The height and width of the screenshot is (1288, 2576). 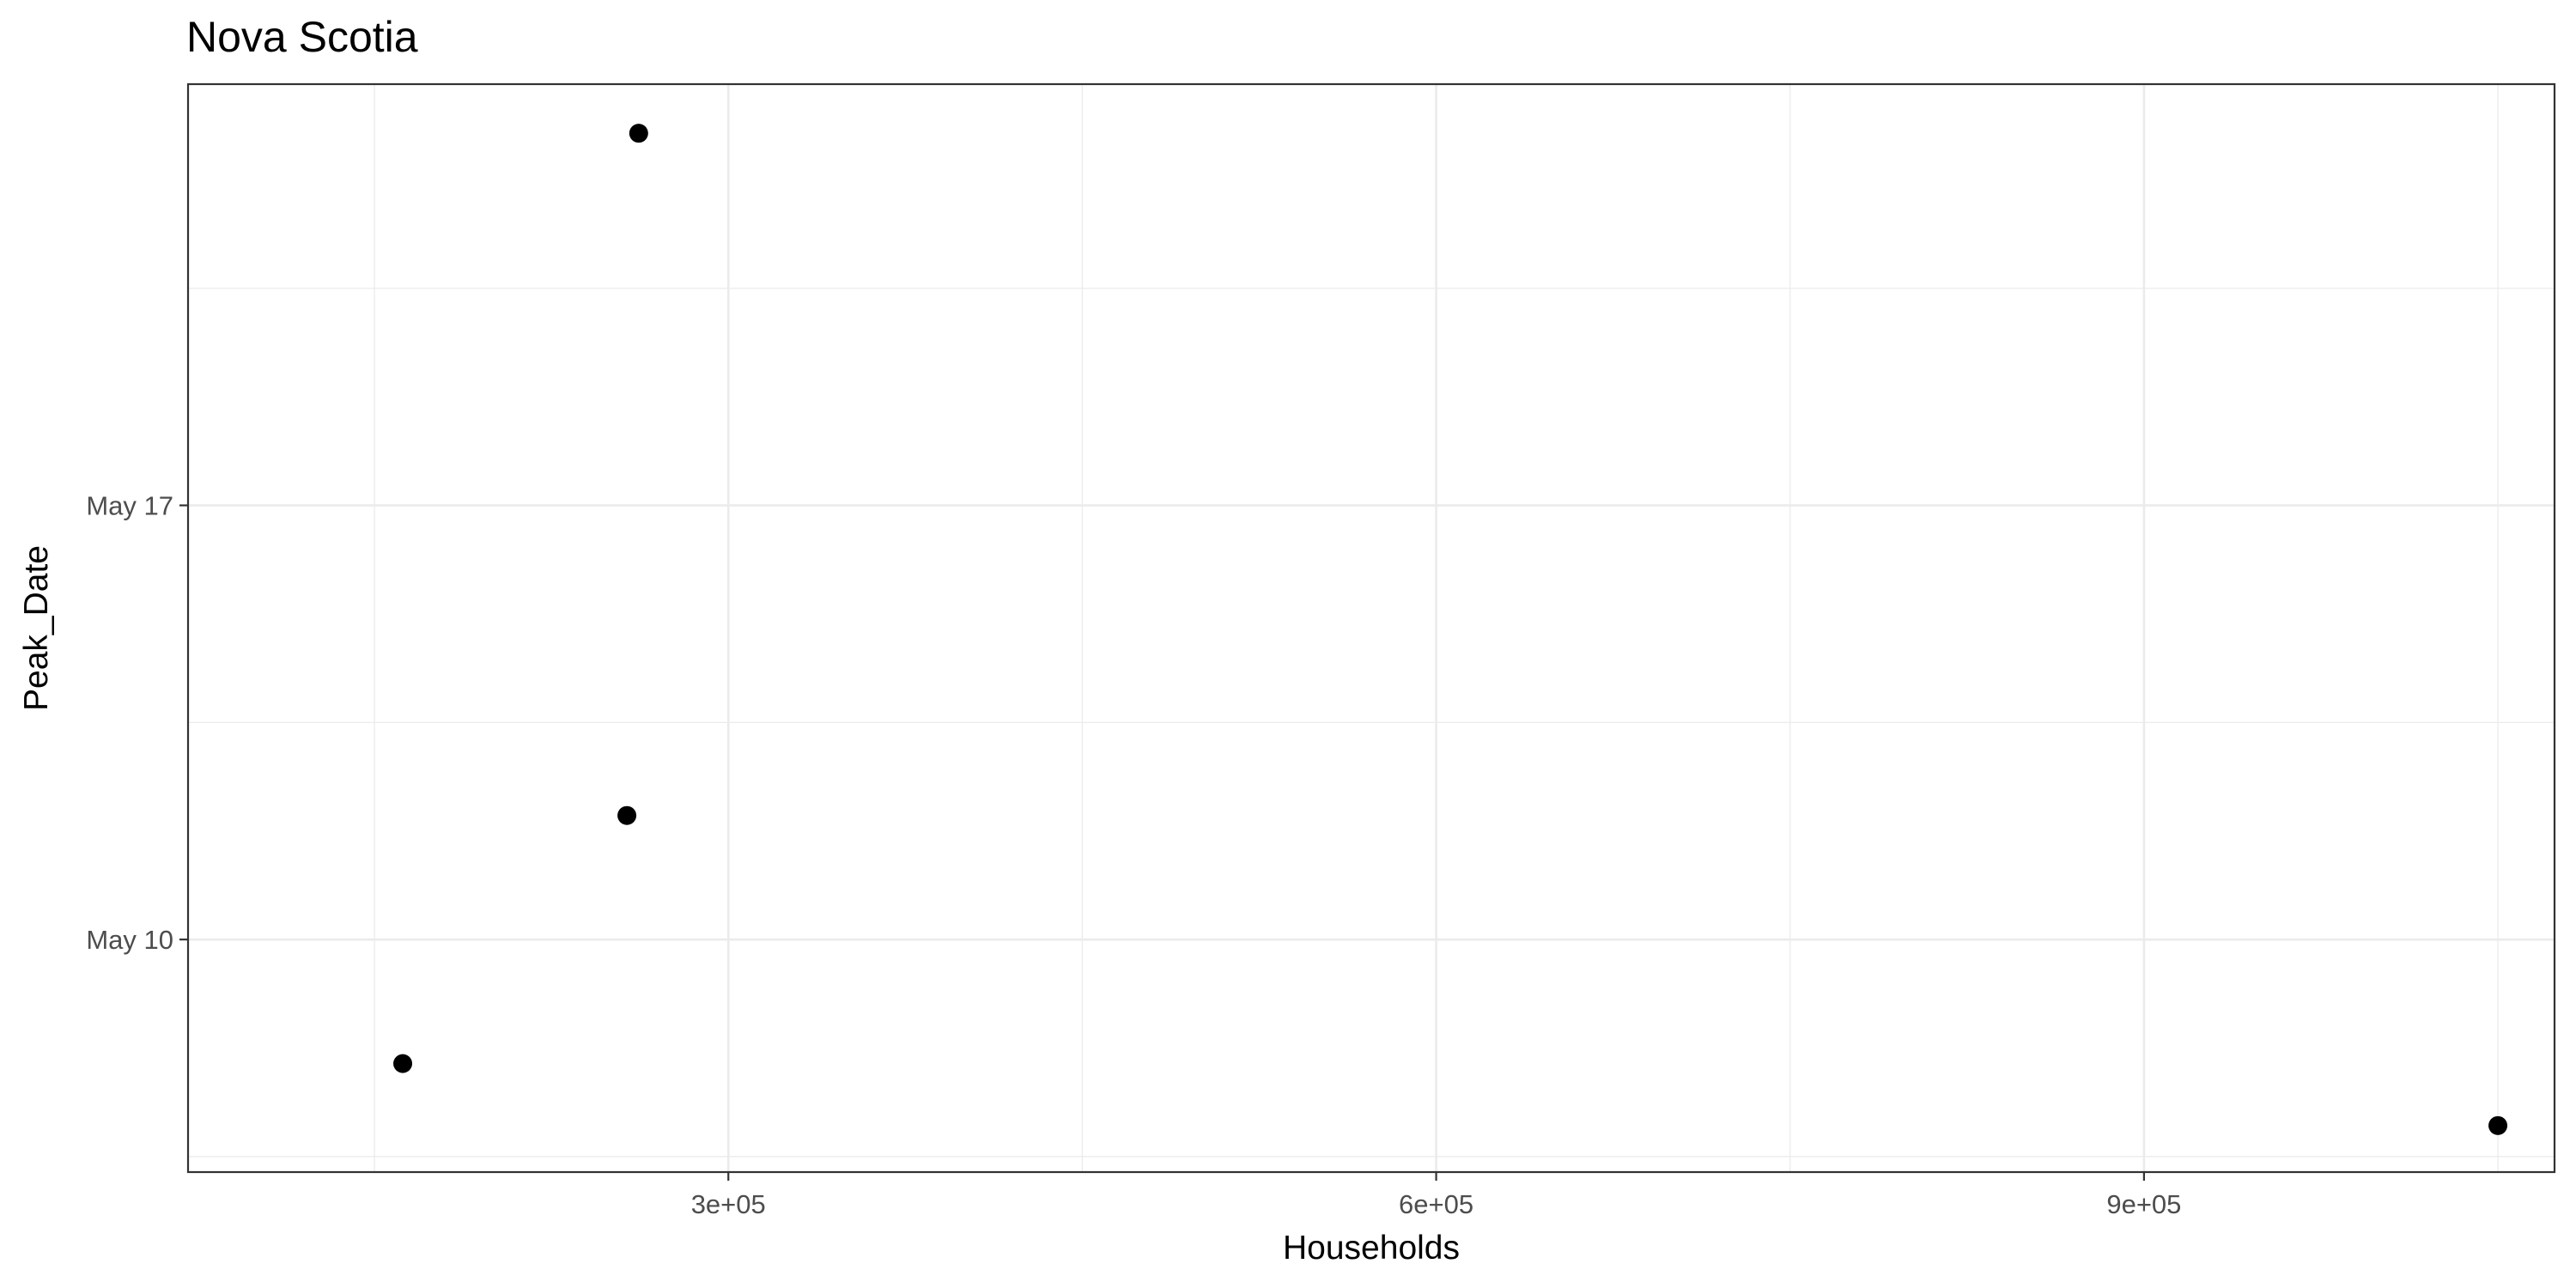 What do you see at coordinates (302, 37) in the screenshot?
I see `chart-title: Nova Scotia` at bounding box center [302, 37].